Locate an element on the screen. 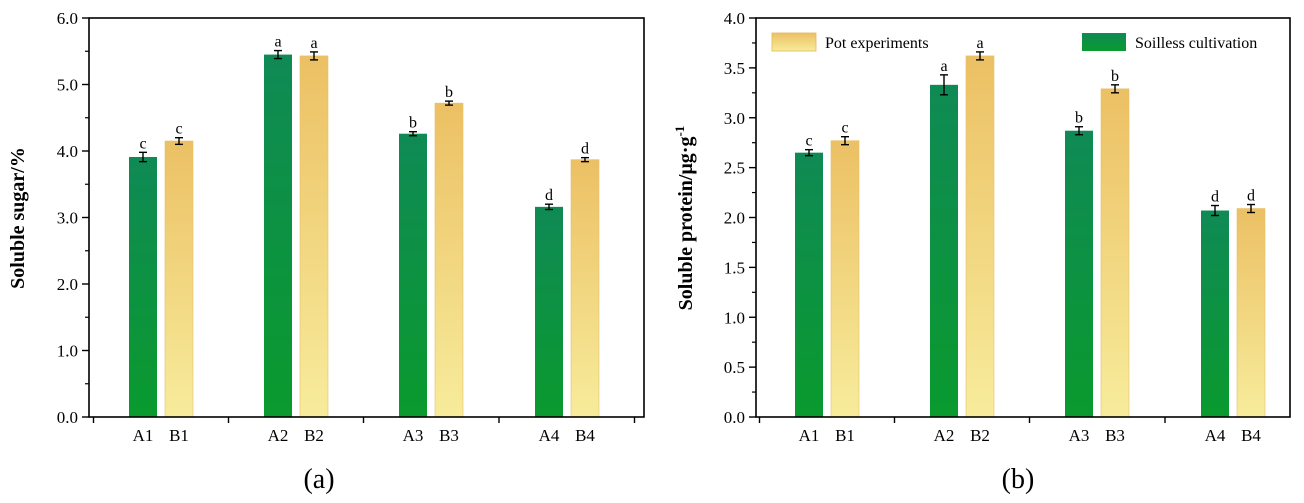 The height and width of the screenshot is (503, 1304). legend-label-soilless: Soilless cultivation is located at coordinates (1196, 43).